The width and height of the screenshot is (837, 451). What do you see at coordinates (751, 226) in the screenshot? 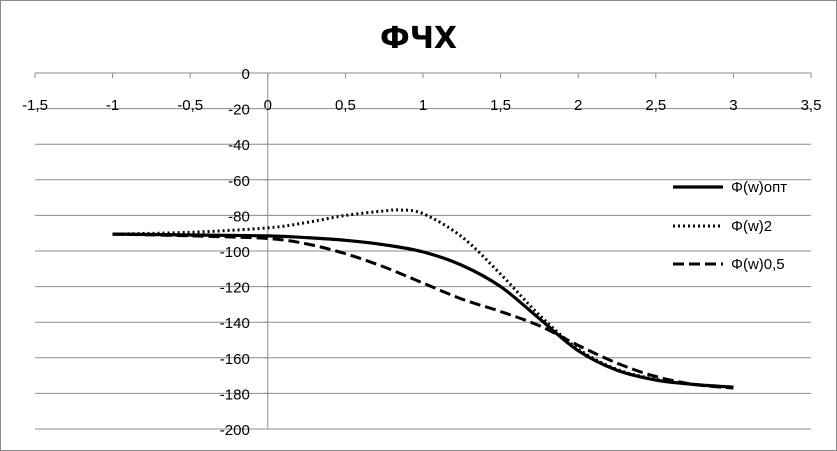
I see `legend-label-2: Φ(w)2` at bounding box center [751, 226].